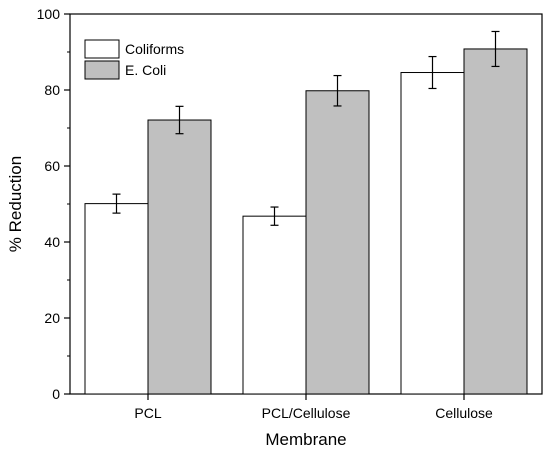 This screenshot has height=457, width=550. Describe the element at coordinates (305, 439) in the screenshot. I see `x-axis-title: Membrane` at that location.